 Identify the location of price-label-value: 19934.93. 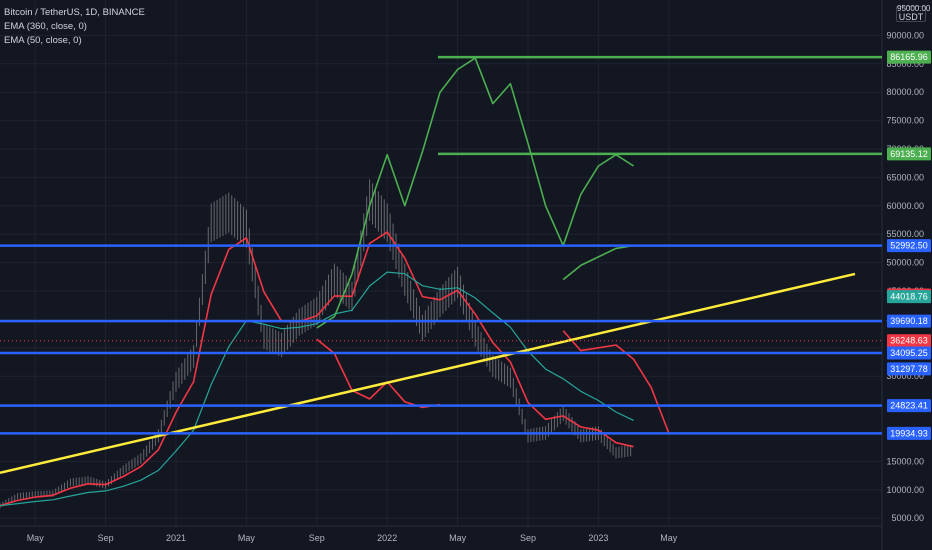
(909, 433).